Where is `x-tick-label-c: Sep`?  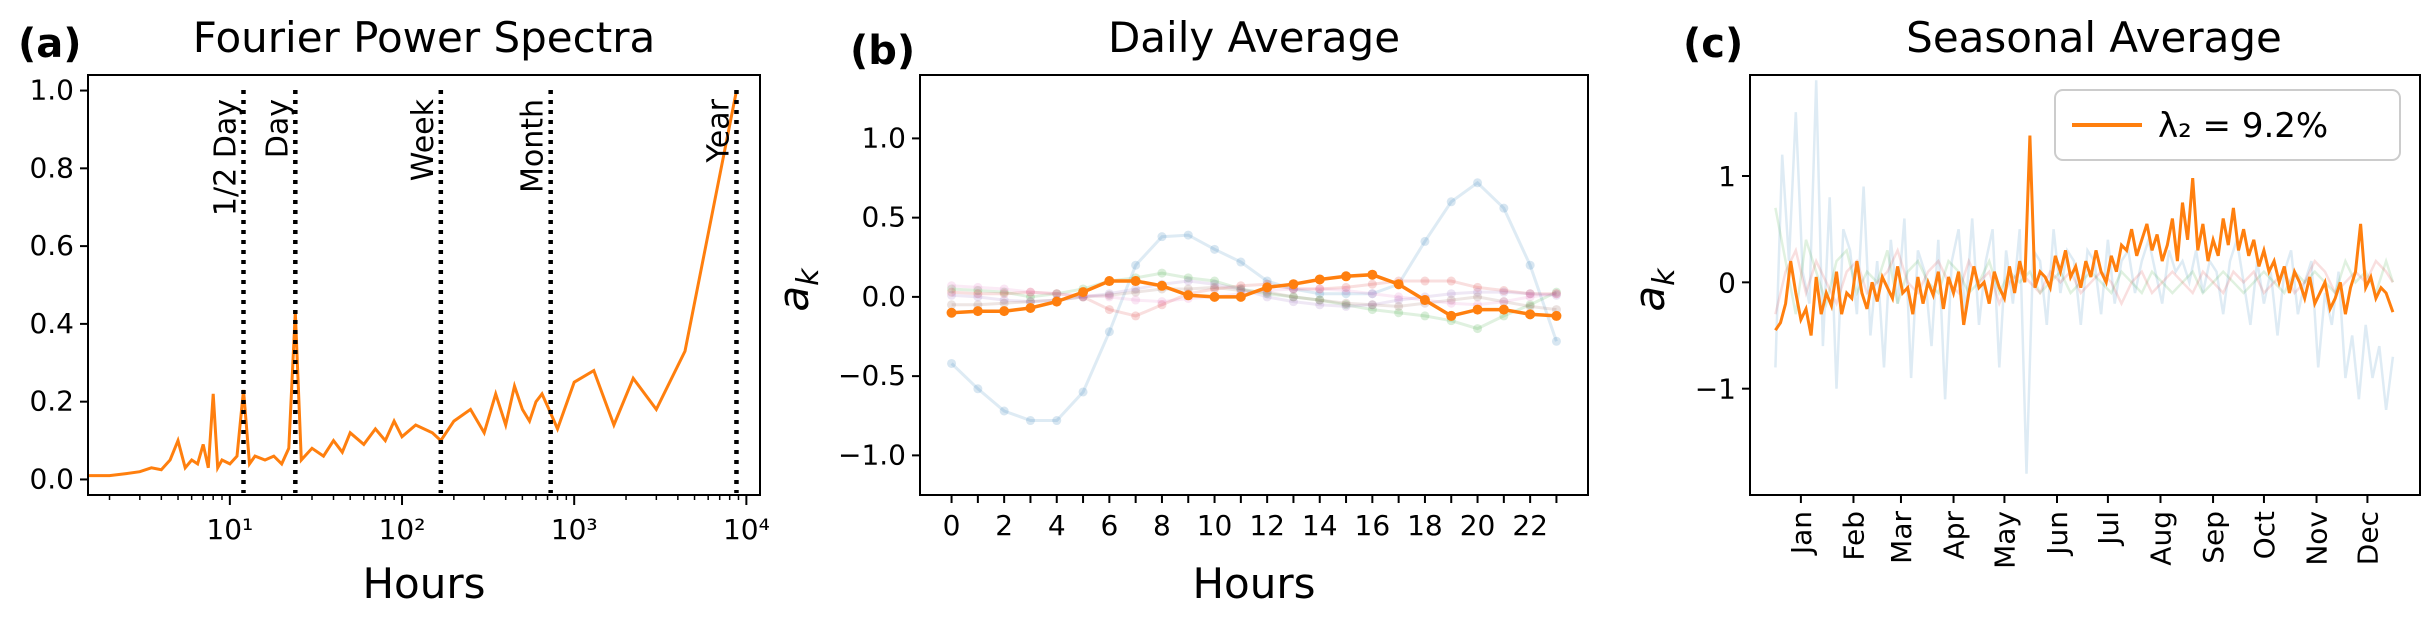
x-tick-label-c: Sep is located at coordinates (2213, 537).